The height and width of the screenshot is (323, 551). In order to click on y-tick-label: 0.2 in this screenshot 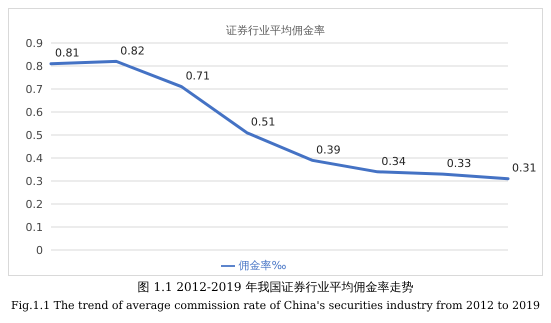, I will do `click(34, 204)`.